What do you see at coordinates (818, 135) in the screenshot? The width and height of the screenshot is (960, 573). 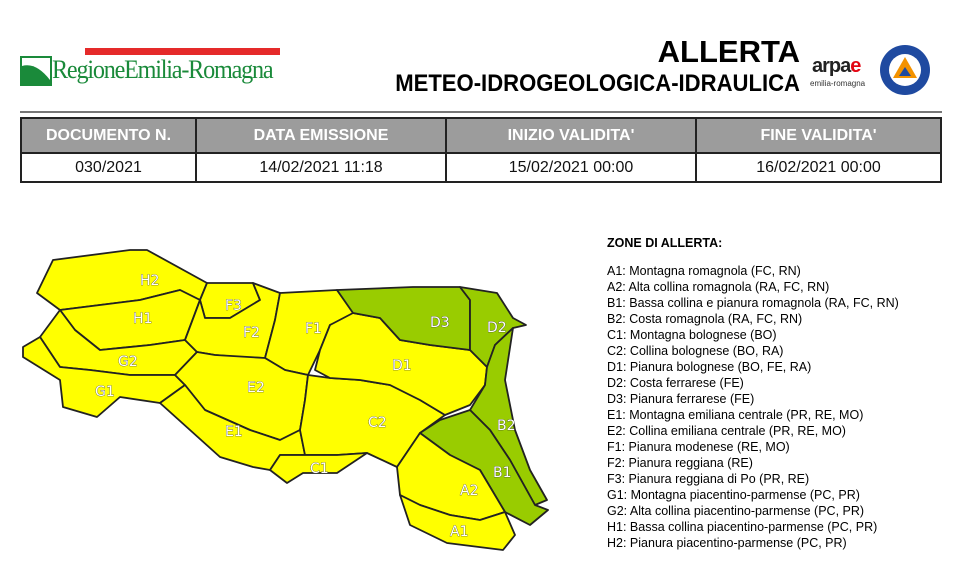 I see `col-header-valid-to: FINE VALIDITA'` at bounding box center [818, 135].